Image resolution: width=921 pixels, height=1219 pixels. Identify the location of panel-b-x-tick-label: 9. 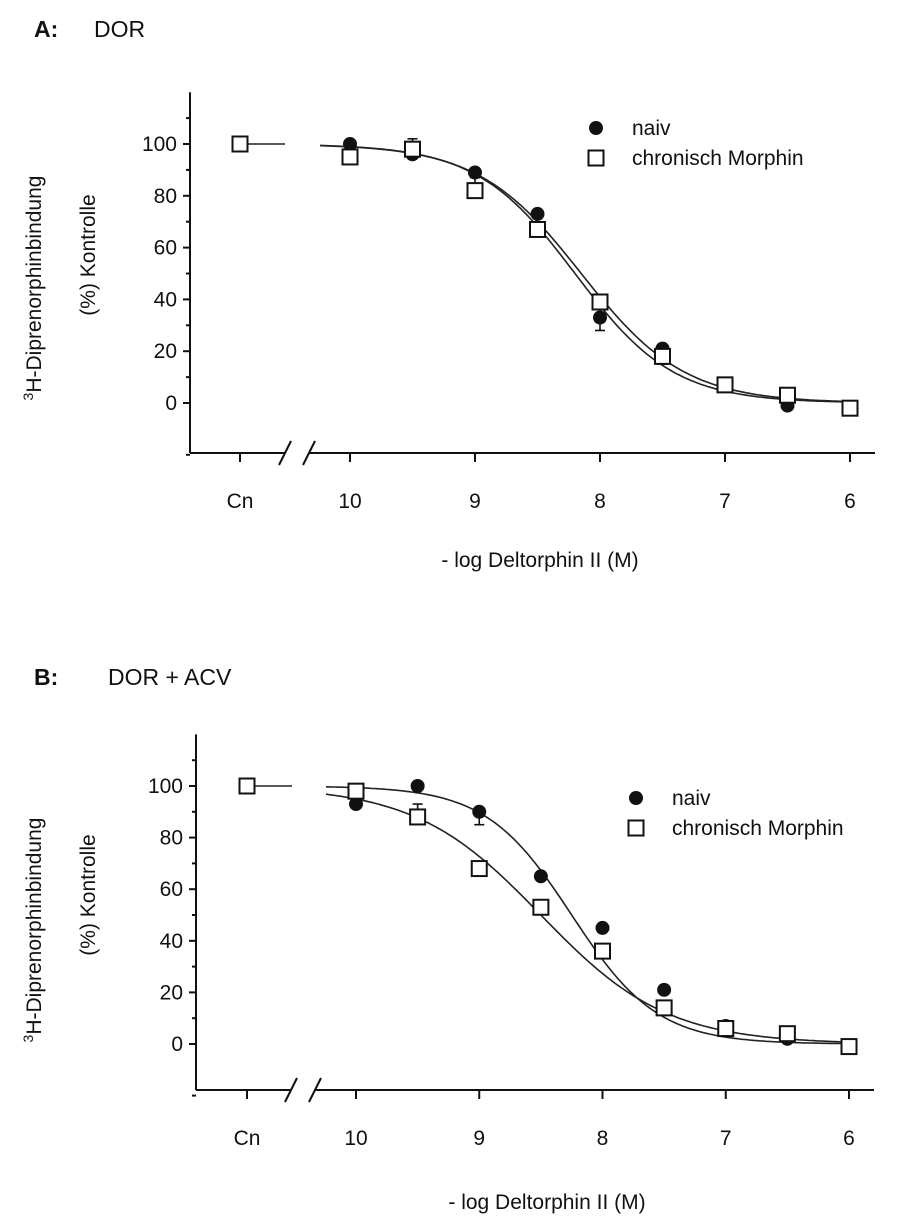
(479, 1138).